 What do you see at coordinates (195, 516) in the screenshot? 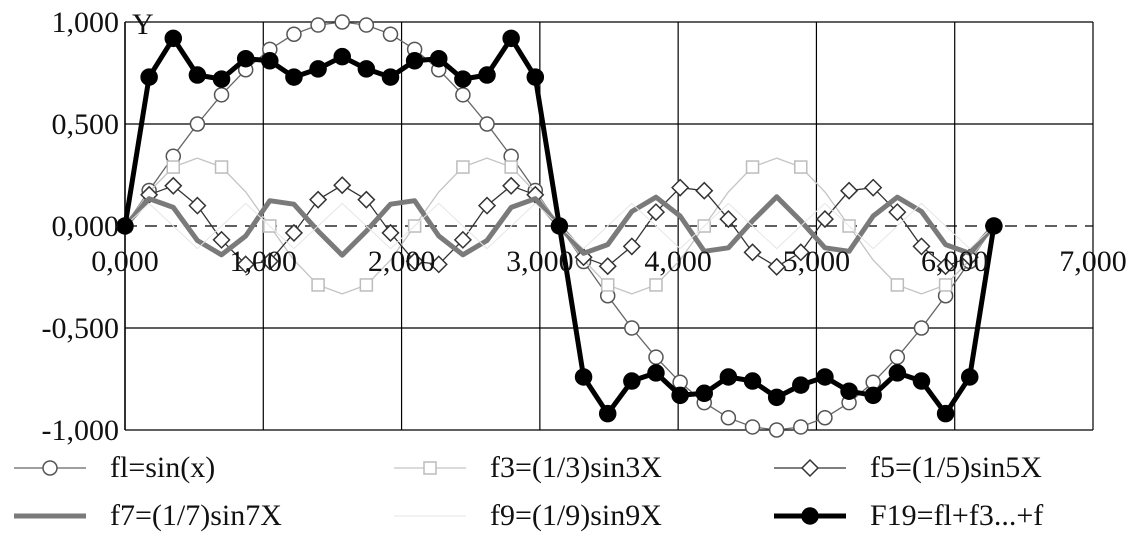
I see `legend-item: f7=(1/7)sin7X` at bounding box center [195, 516].